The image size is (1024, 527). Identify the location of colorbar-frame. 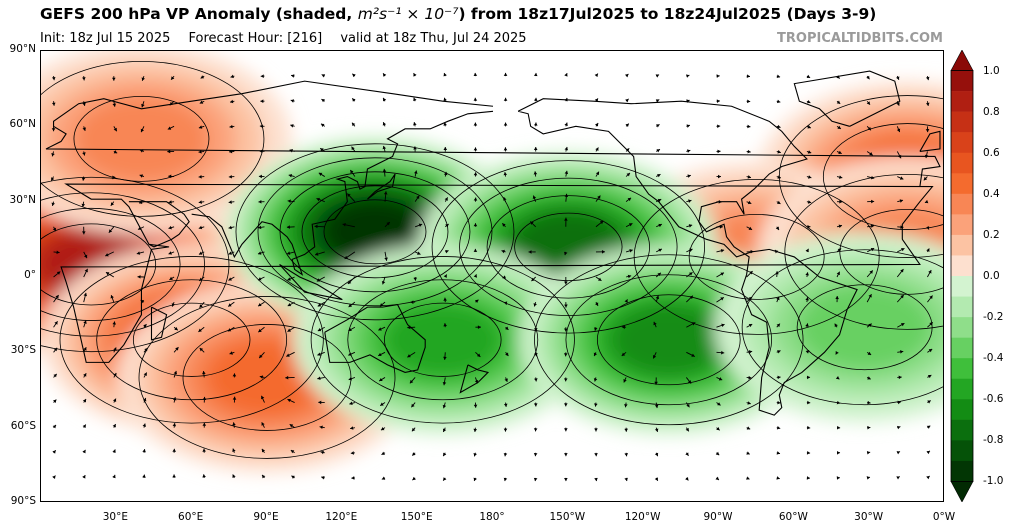
(962, 276).